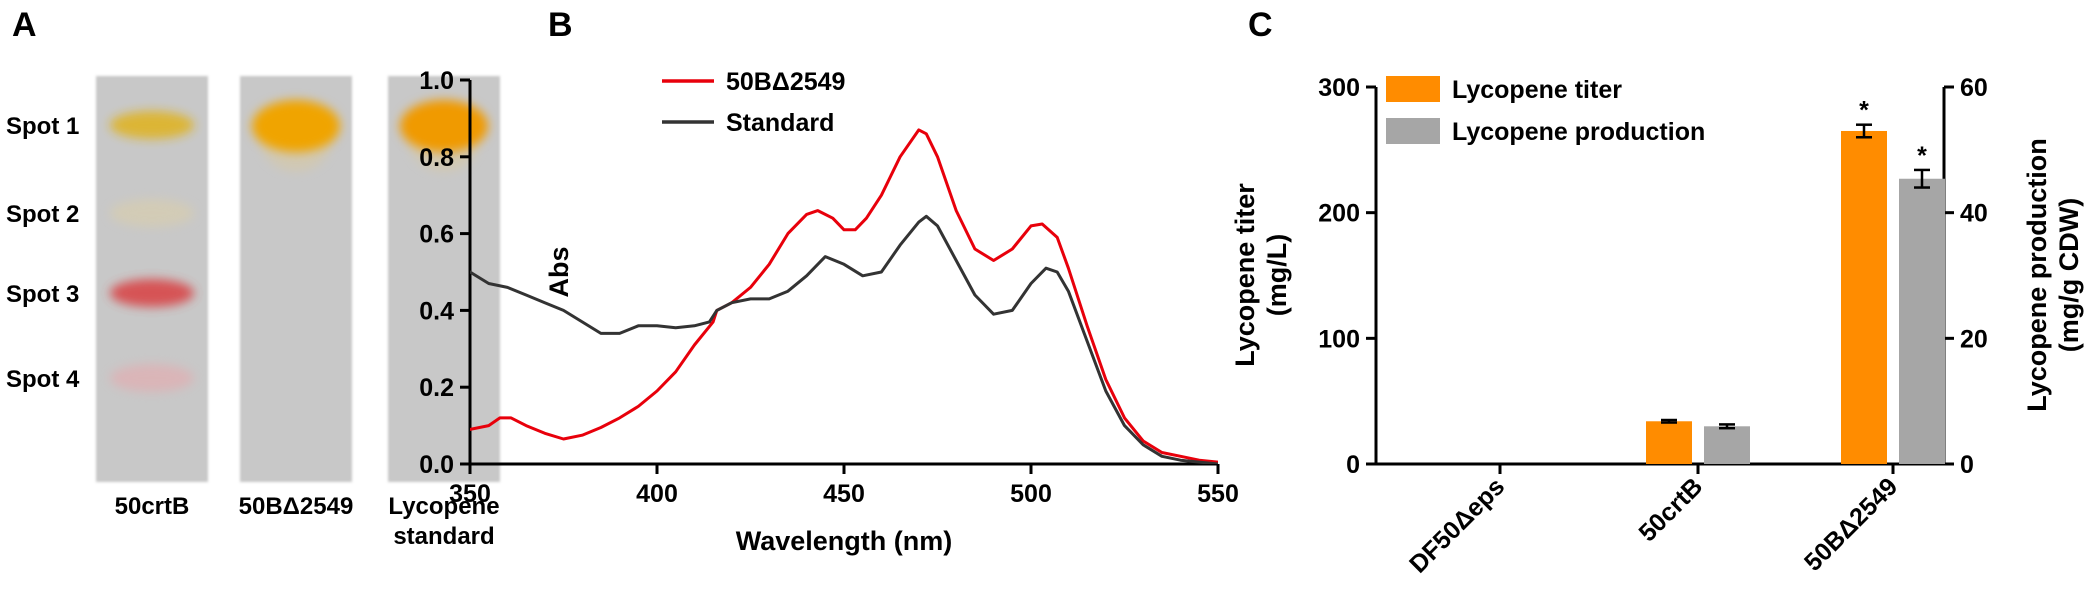  What do you see at coordinates (1218, 494) in the screenshot?
I see `x-tick-label: 550` at bounding box center [1218, 494].